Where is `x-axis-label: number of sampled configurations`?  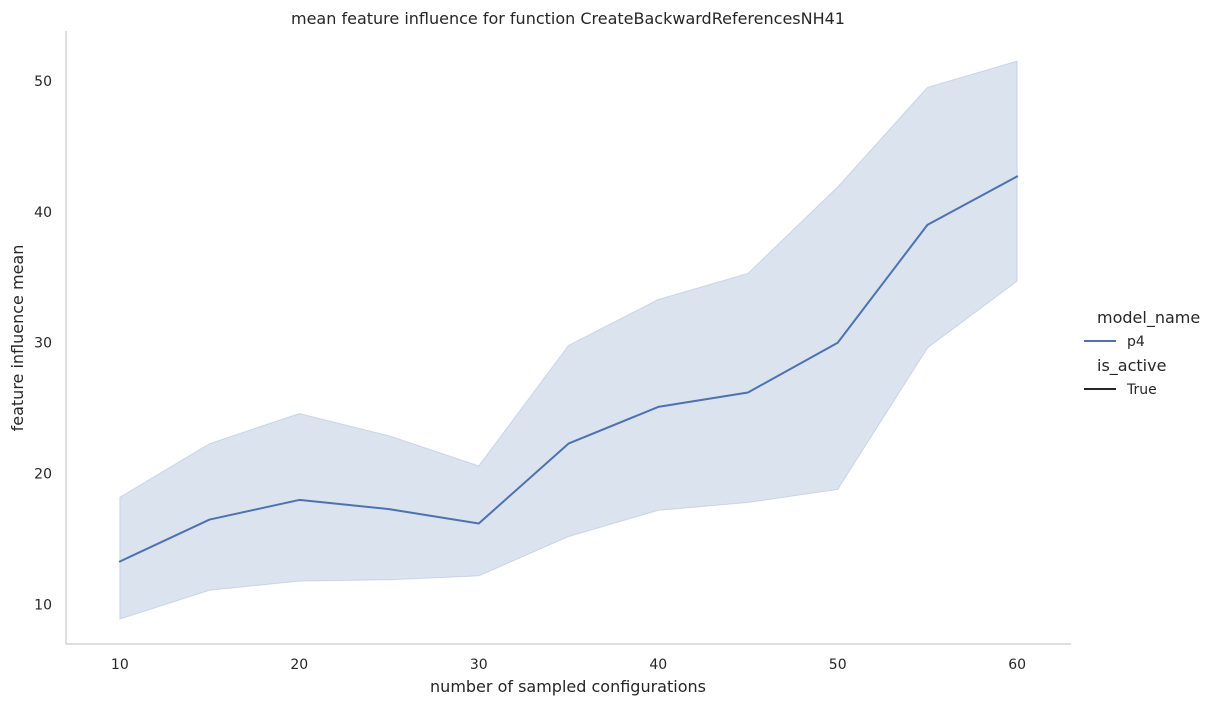 x-axis-label: number of sampled configurations is located at coordinates (568, 686).